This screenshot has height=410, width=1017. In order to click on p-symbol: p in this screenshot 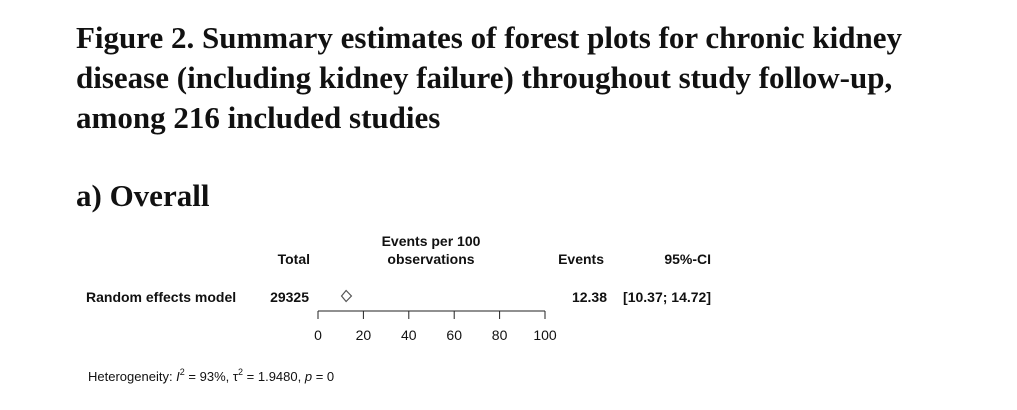, I will do `click(308, 376)`.